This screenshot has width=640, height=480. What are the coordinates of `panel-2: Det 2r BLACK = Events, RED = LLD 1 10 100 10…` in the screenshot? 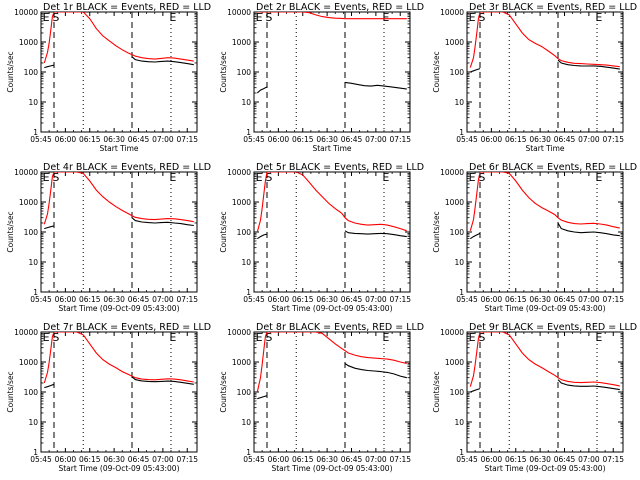 It's located at (321, 77).